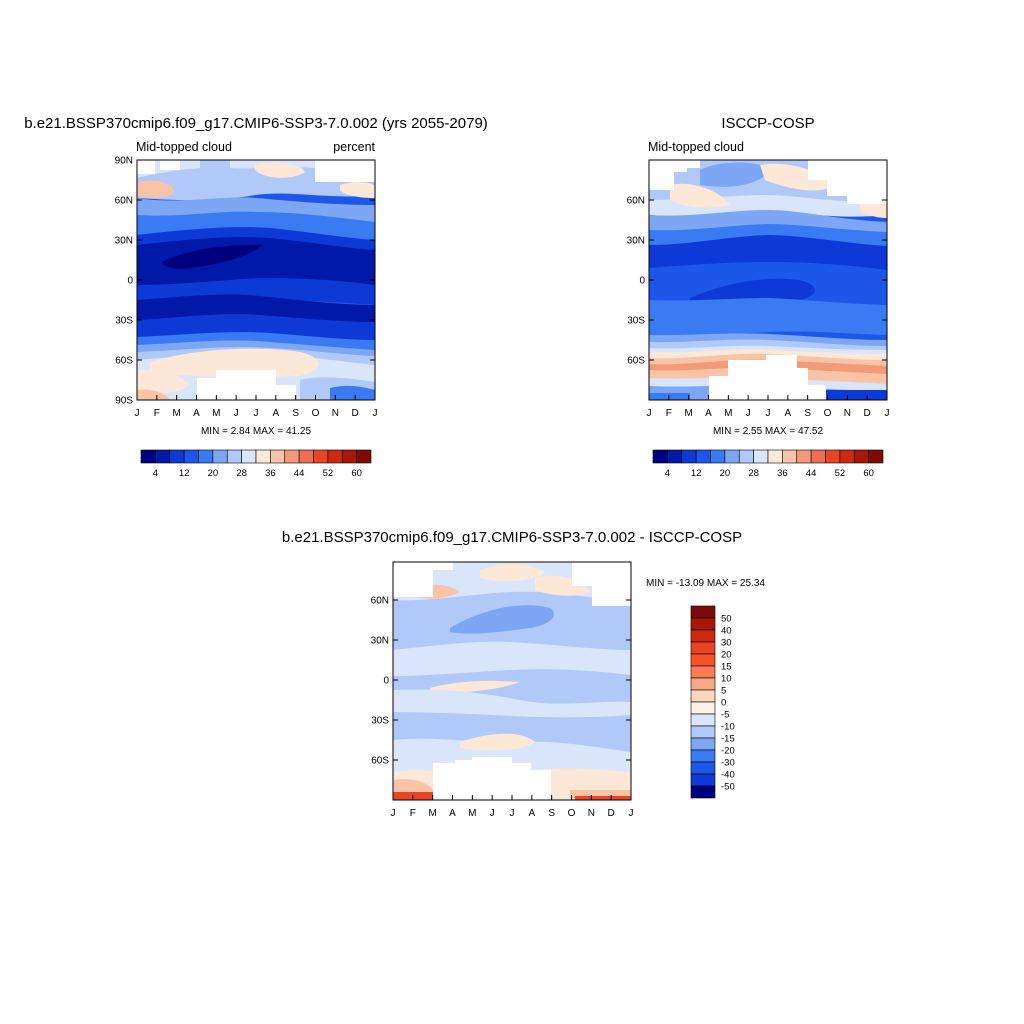  I want to click on panel-diff-ytick-label: 60S, so click(380, 761).